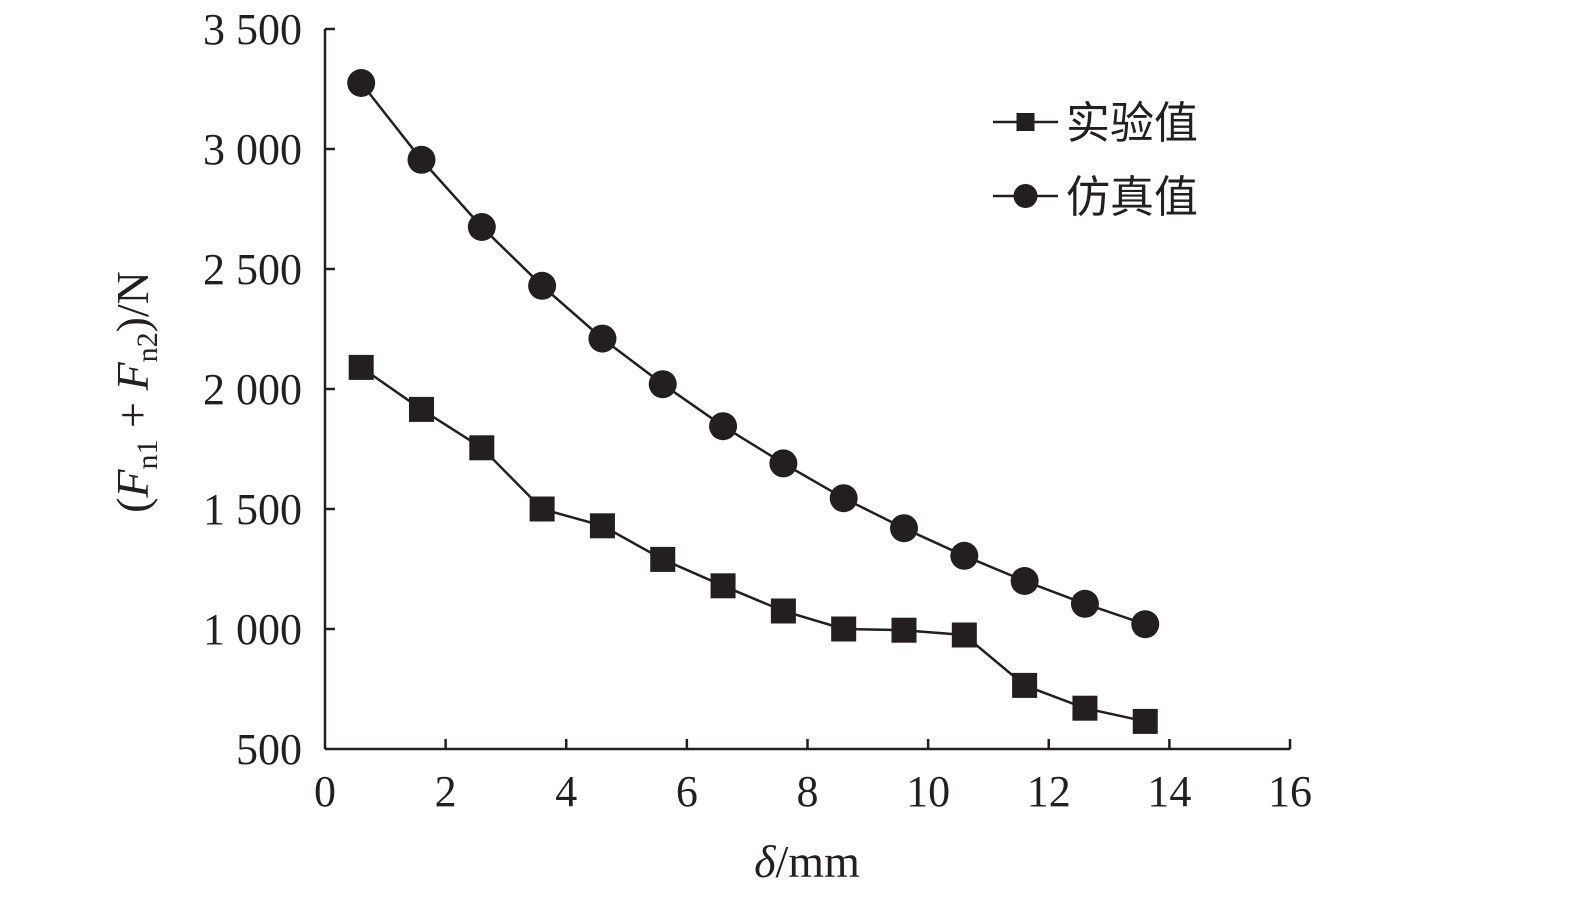 The image size is (1575, 904). Describe the element at coordinates (147, 347) in the screenshot. I see `y-axis-title-sub2: n2` at that location.